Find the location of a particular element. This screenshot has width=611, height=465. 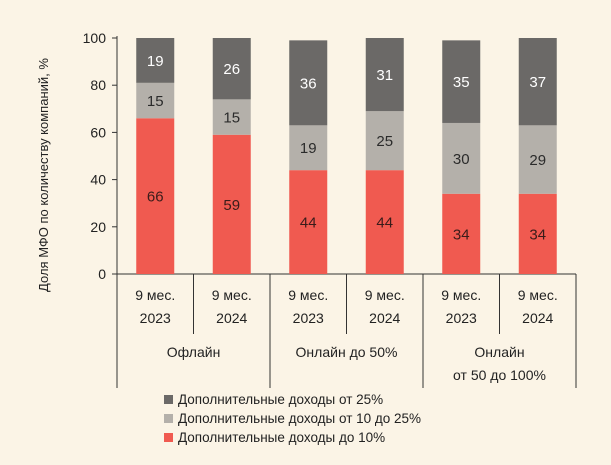

group-label: Онлайн до 50% is located at coordinates (347, 352).